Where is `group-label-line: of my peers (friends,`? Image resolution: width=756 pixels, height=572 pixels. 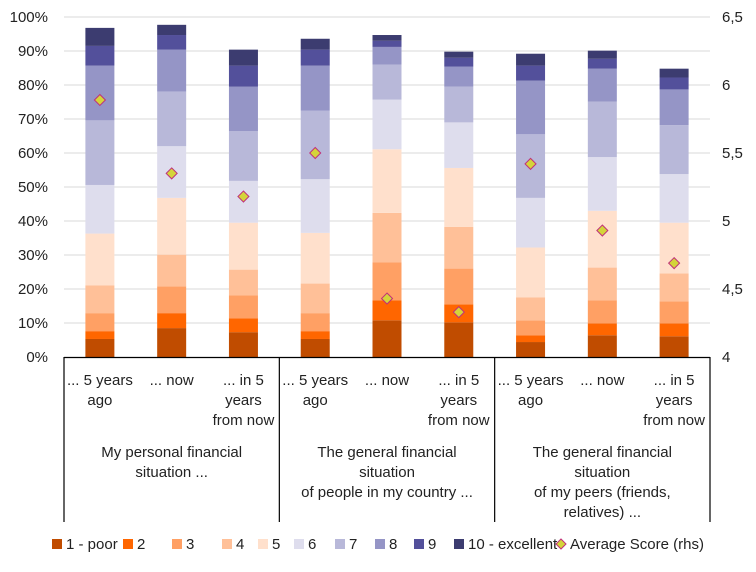 group-label-line: of my peers (friends, is located at coordinates (602, 492).